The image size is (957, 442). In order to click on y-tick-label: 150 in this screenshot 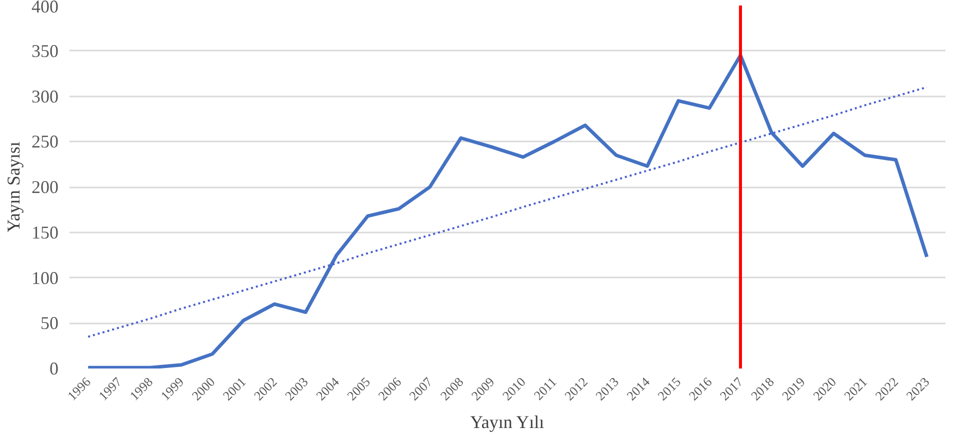, I will do `click(45, 232)`.